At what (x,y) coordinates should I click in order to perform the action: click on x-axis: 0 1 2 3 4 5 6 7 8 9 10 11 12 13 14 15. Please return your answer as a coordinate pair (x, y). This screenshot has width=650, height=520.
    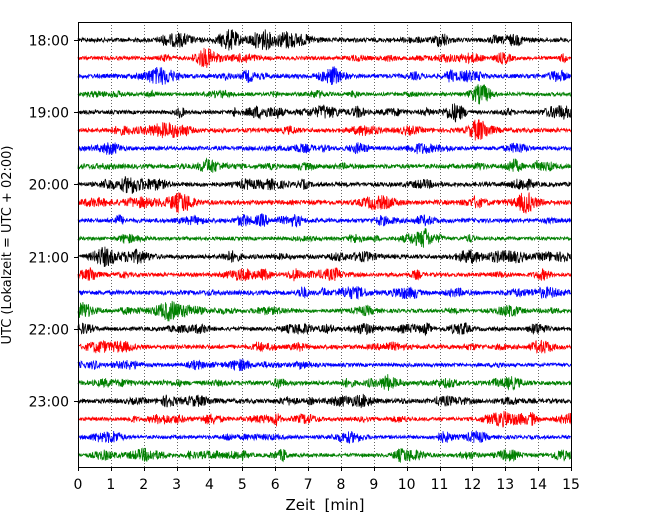
    Looking at the image, I should click on (327, 480).